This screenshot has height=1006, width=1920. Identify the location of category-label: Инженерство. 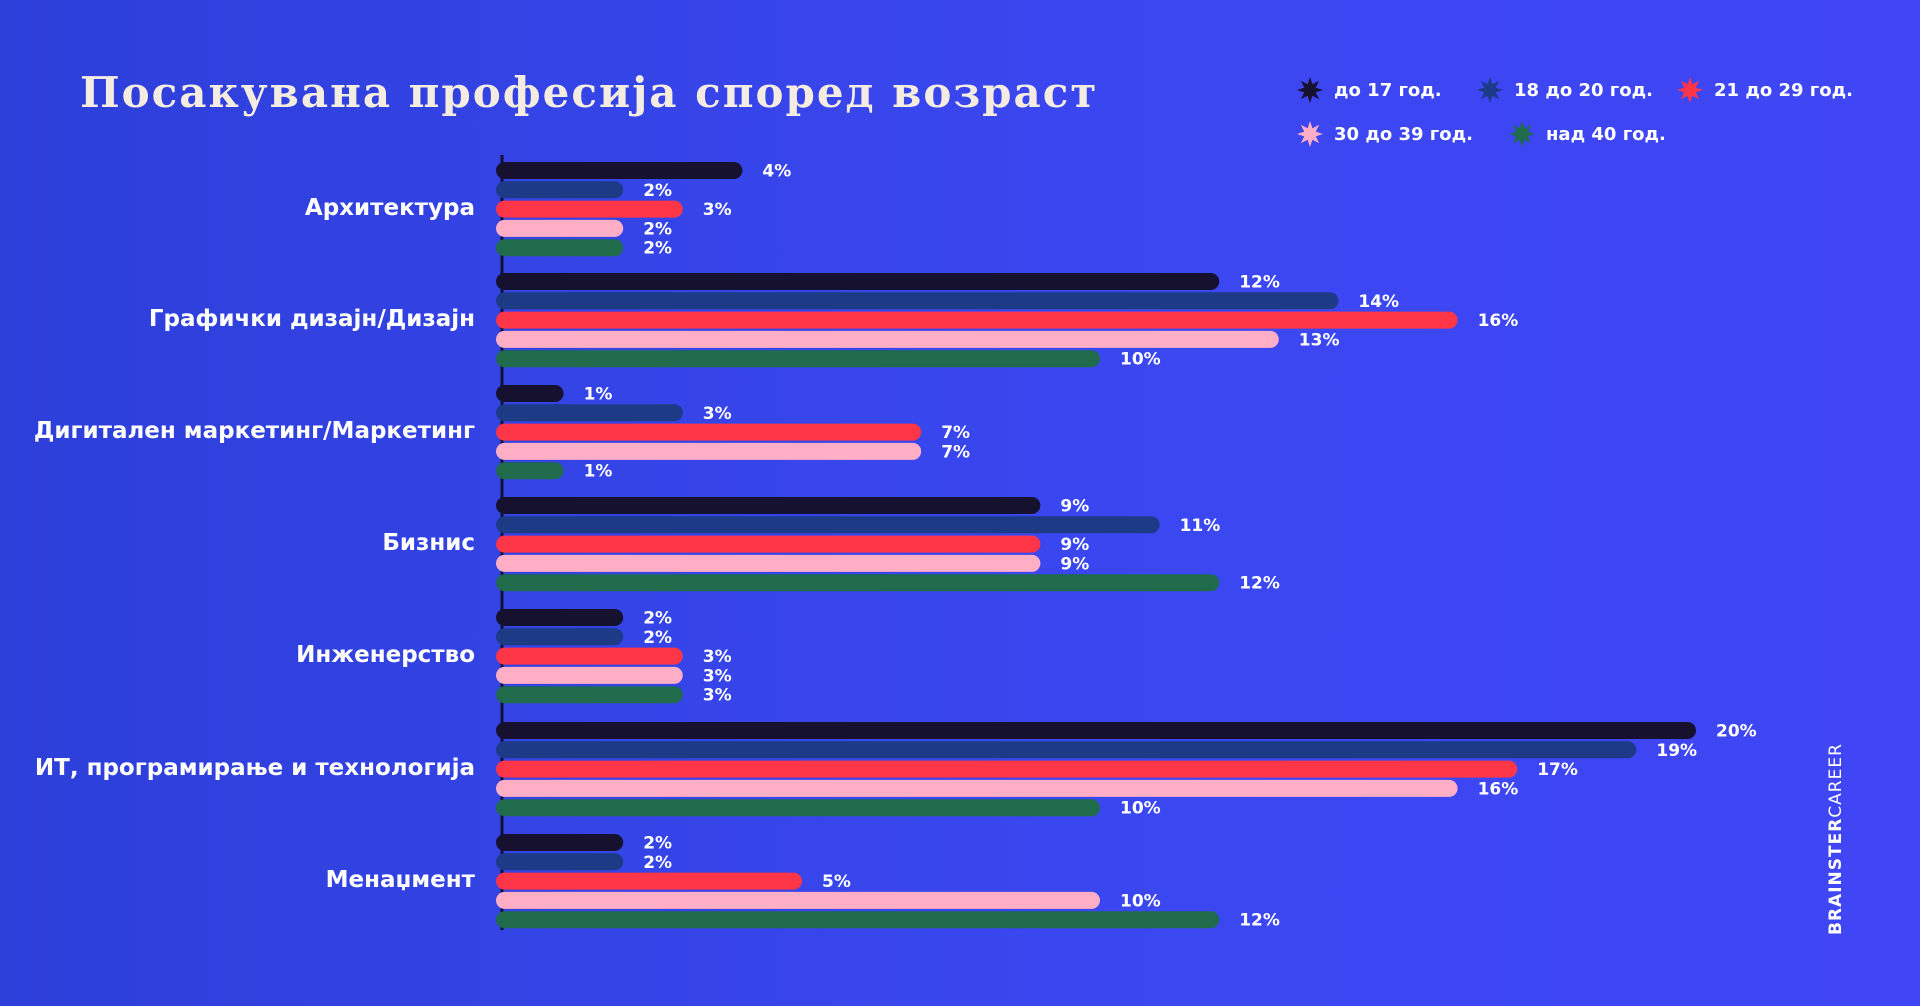
(385, 654).